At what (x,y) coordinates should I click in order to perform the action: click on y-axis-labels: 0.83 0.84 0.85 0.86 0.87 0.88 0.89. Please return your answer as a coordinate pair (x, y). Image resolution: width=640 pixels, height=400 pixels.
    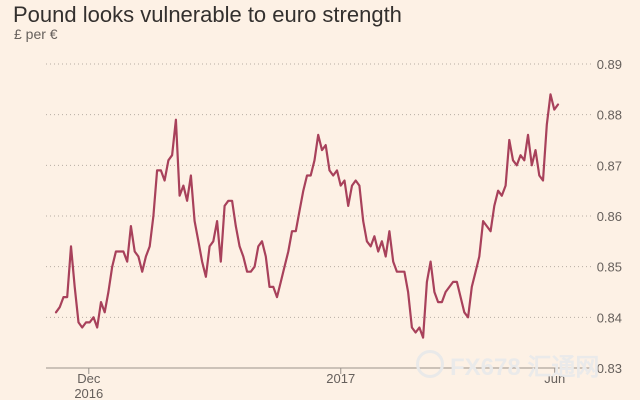
    Looking at the image, I should click on (609, 216).